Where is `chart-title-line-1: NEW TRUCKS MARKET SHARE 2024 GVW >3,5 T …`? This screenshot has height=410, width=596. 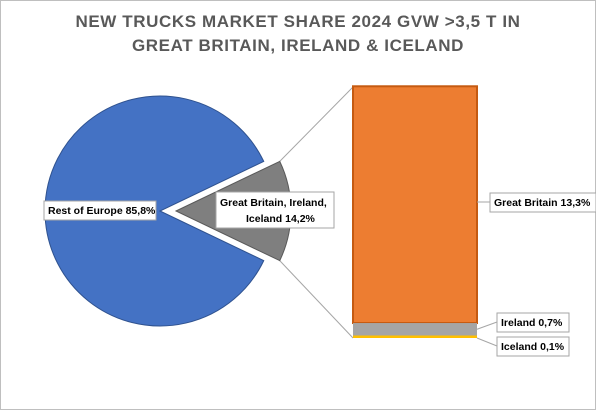
chart-title-line-1: NEW TRUCKS MARKET SHARE 2024 GVW >3,5 T … is located at coordinates (298, 21).